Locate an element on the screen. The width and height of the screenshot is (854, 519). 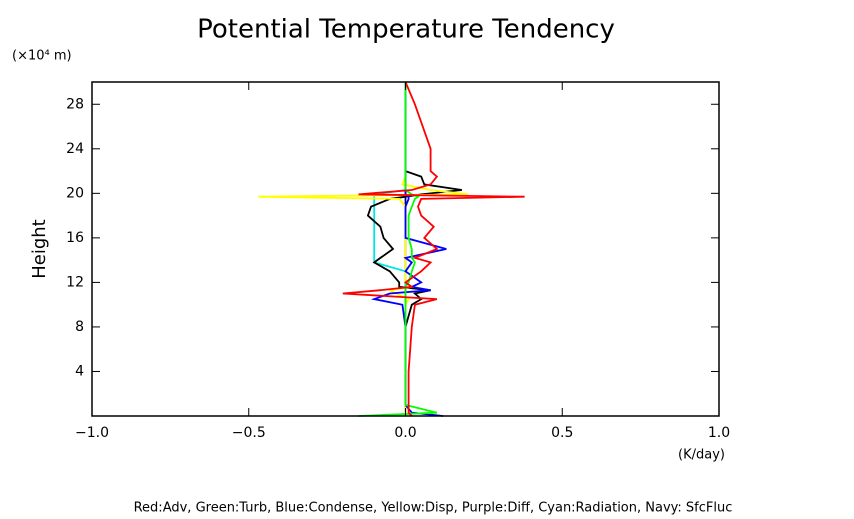
x-tick-label: 1.0 is located at coordinates (719, 433).